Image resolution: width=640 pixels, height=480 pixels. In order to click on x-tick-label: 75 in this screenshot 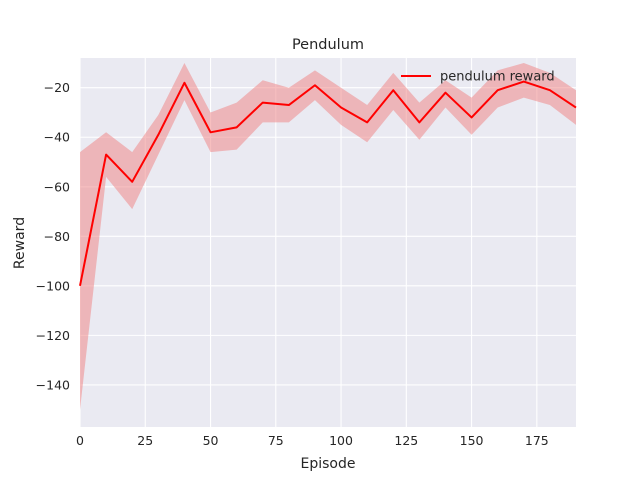, I will do `click(276, 440)`.